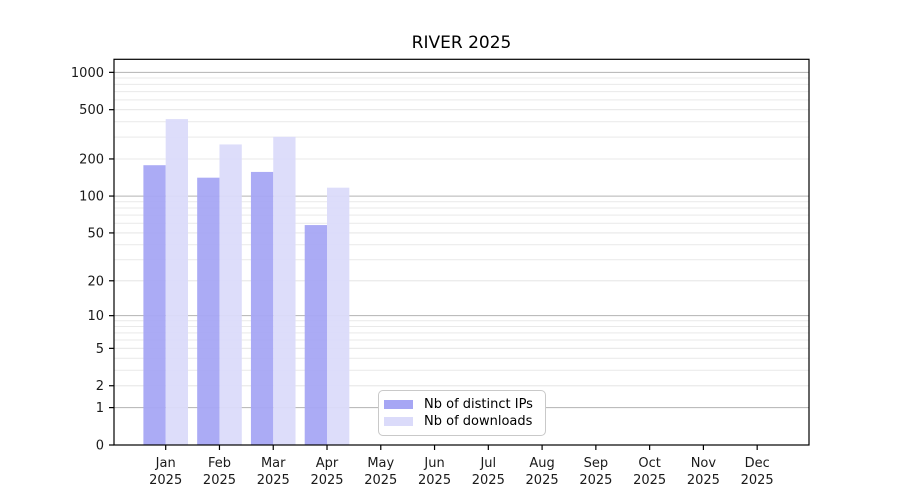 The width and height of the screenshot is (900, 500). What do you see at coordinates (91, 159) in the screenshot?
I see `y-tick-label: 200` at bounding box center [91, 159].